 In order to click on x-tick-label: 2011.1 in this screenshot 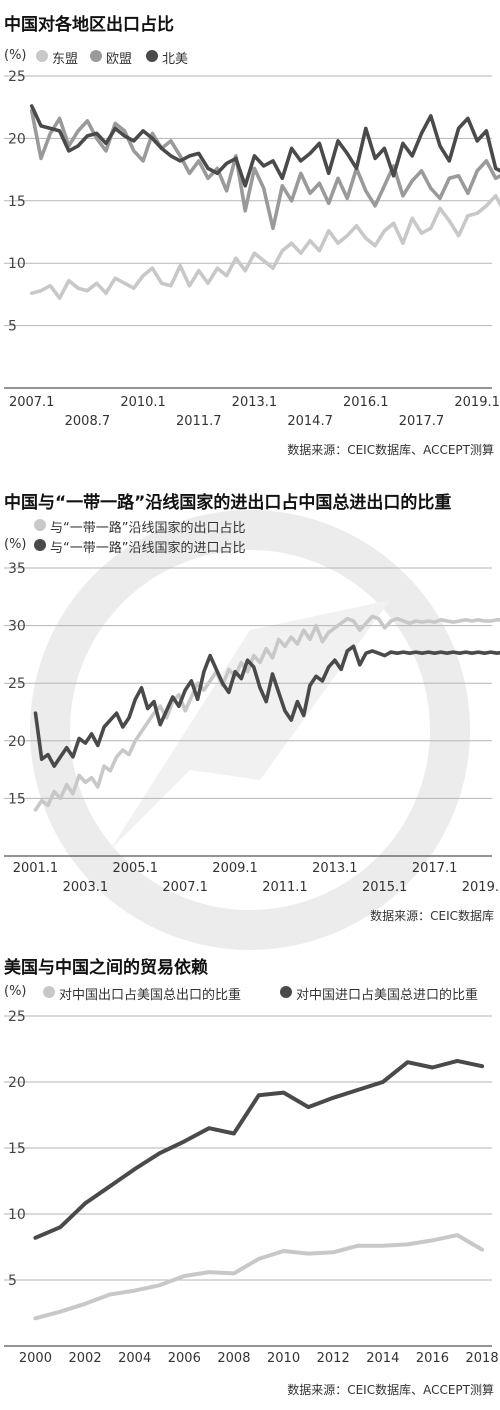, I will do `click(285, 887)`.